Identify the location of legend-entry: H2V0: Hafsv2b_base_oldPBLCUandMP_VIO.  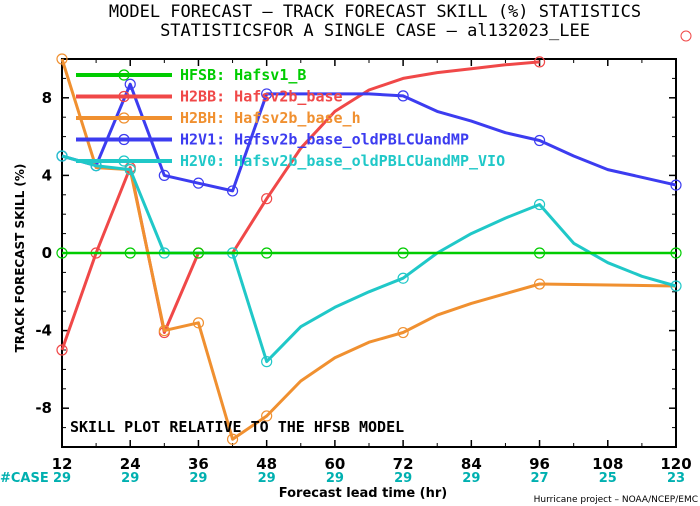
(342, 161).